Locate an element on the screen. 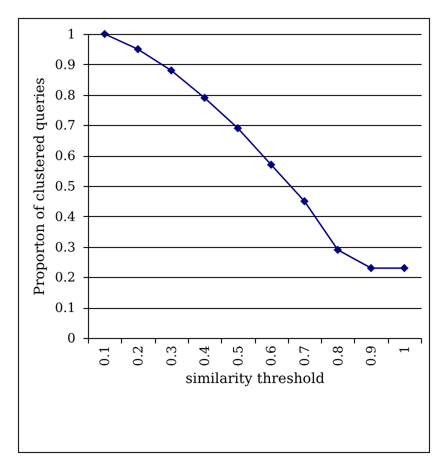  y-tick-label: 0.8 is located at coordinates (65, 96).